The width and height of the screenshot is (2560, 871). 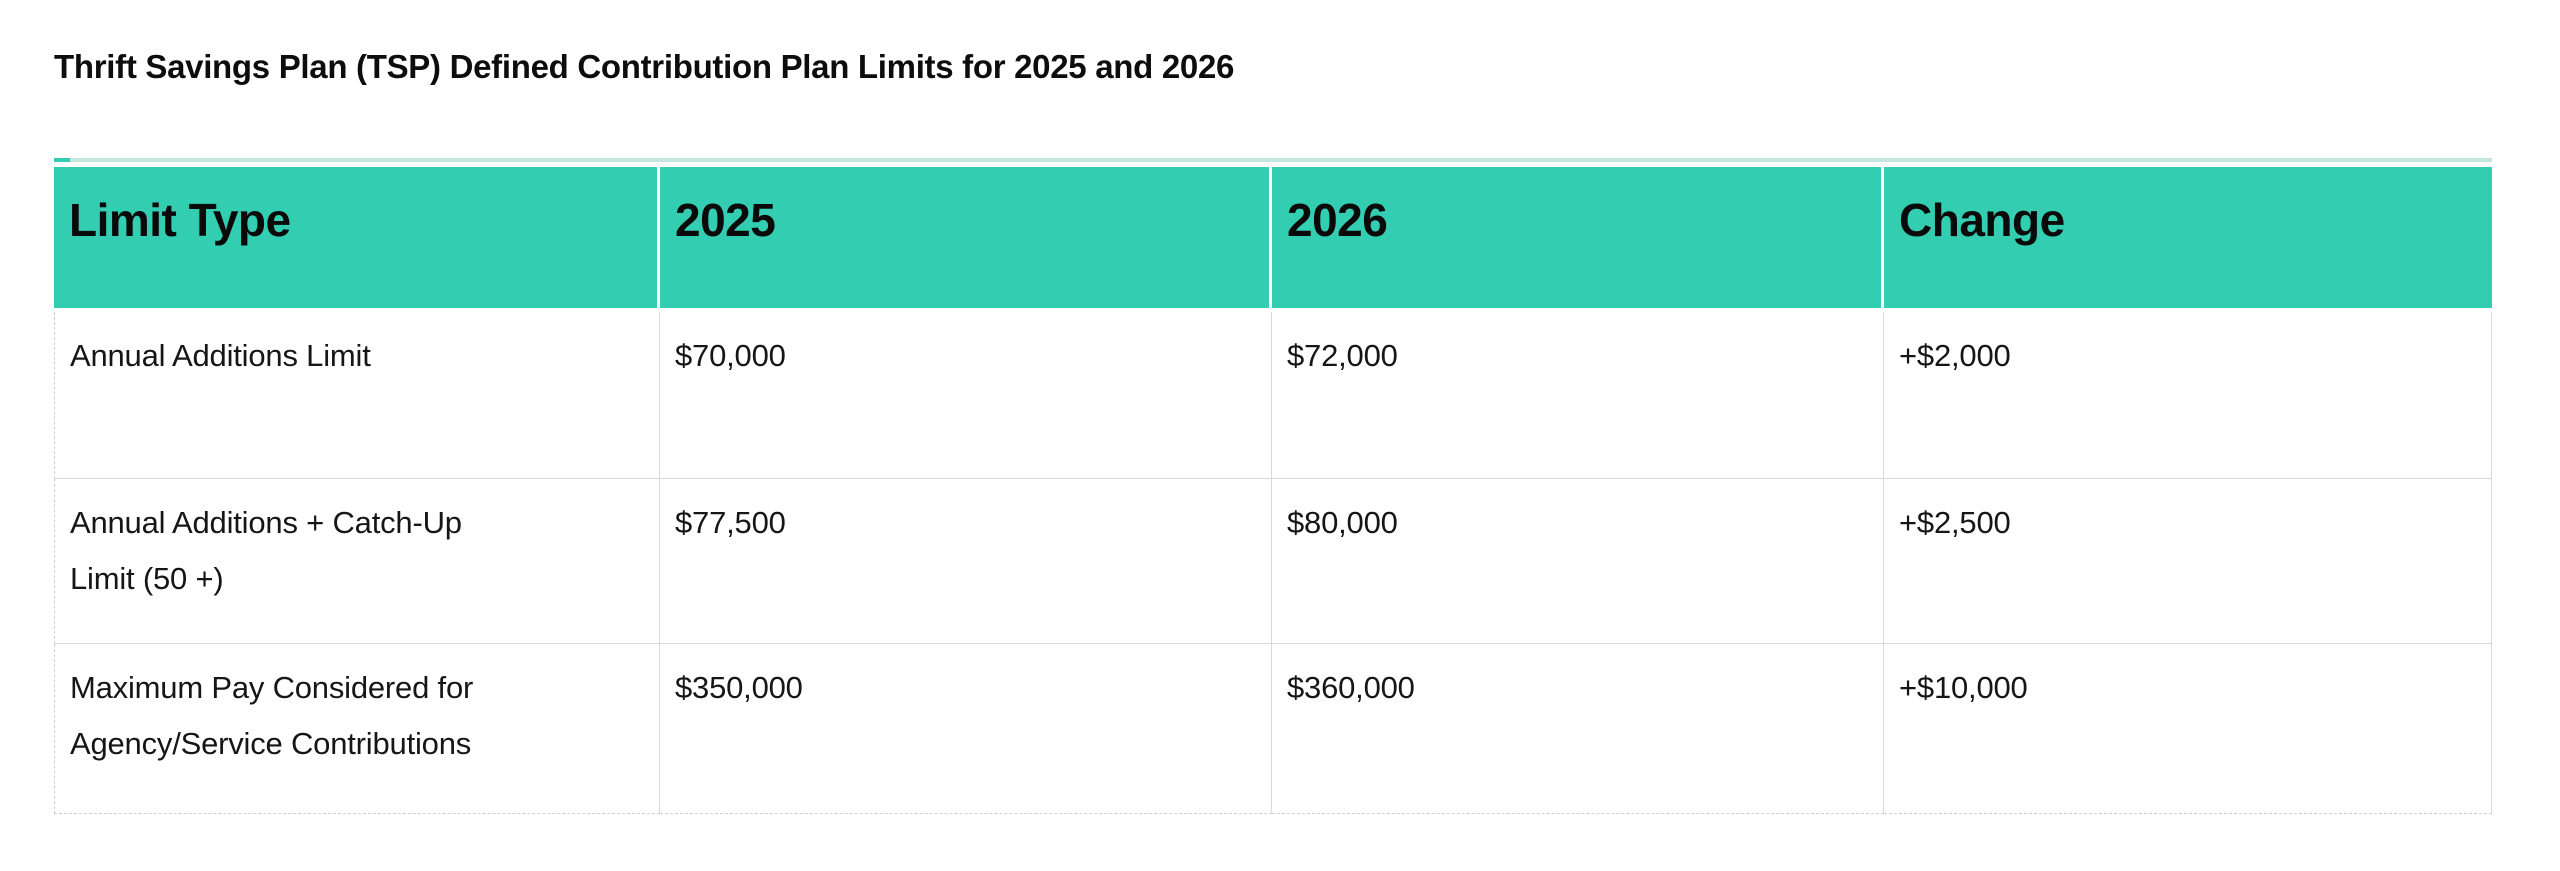 I want to click on column-header-limit-type: Limit Type, so click(x=357, y=239).